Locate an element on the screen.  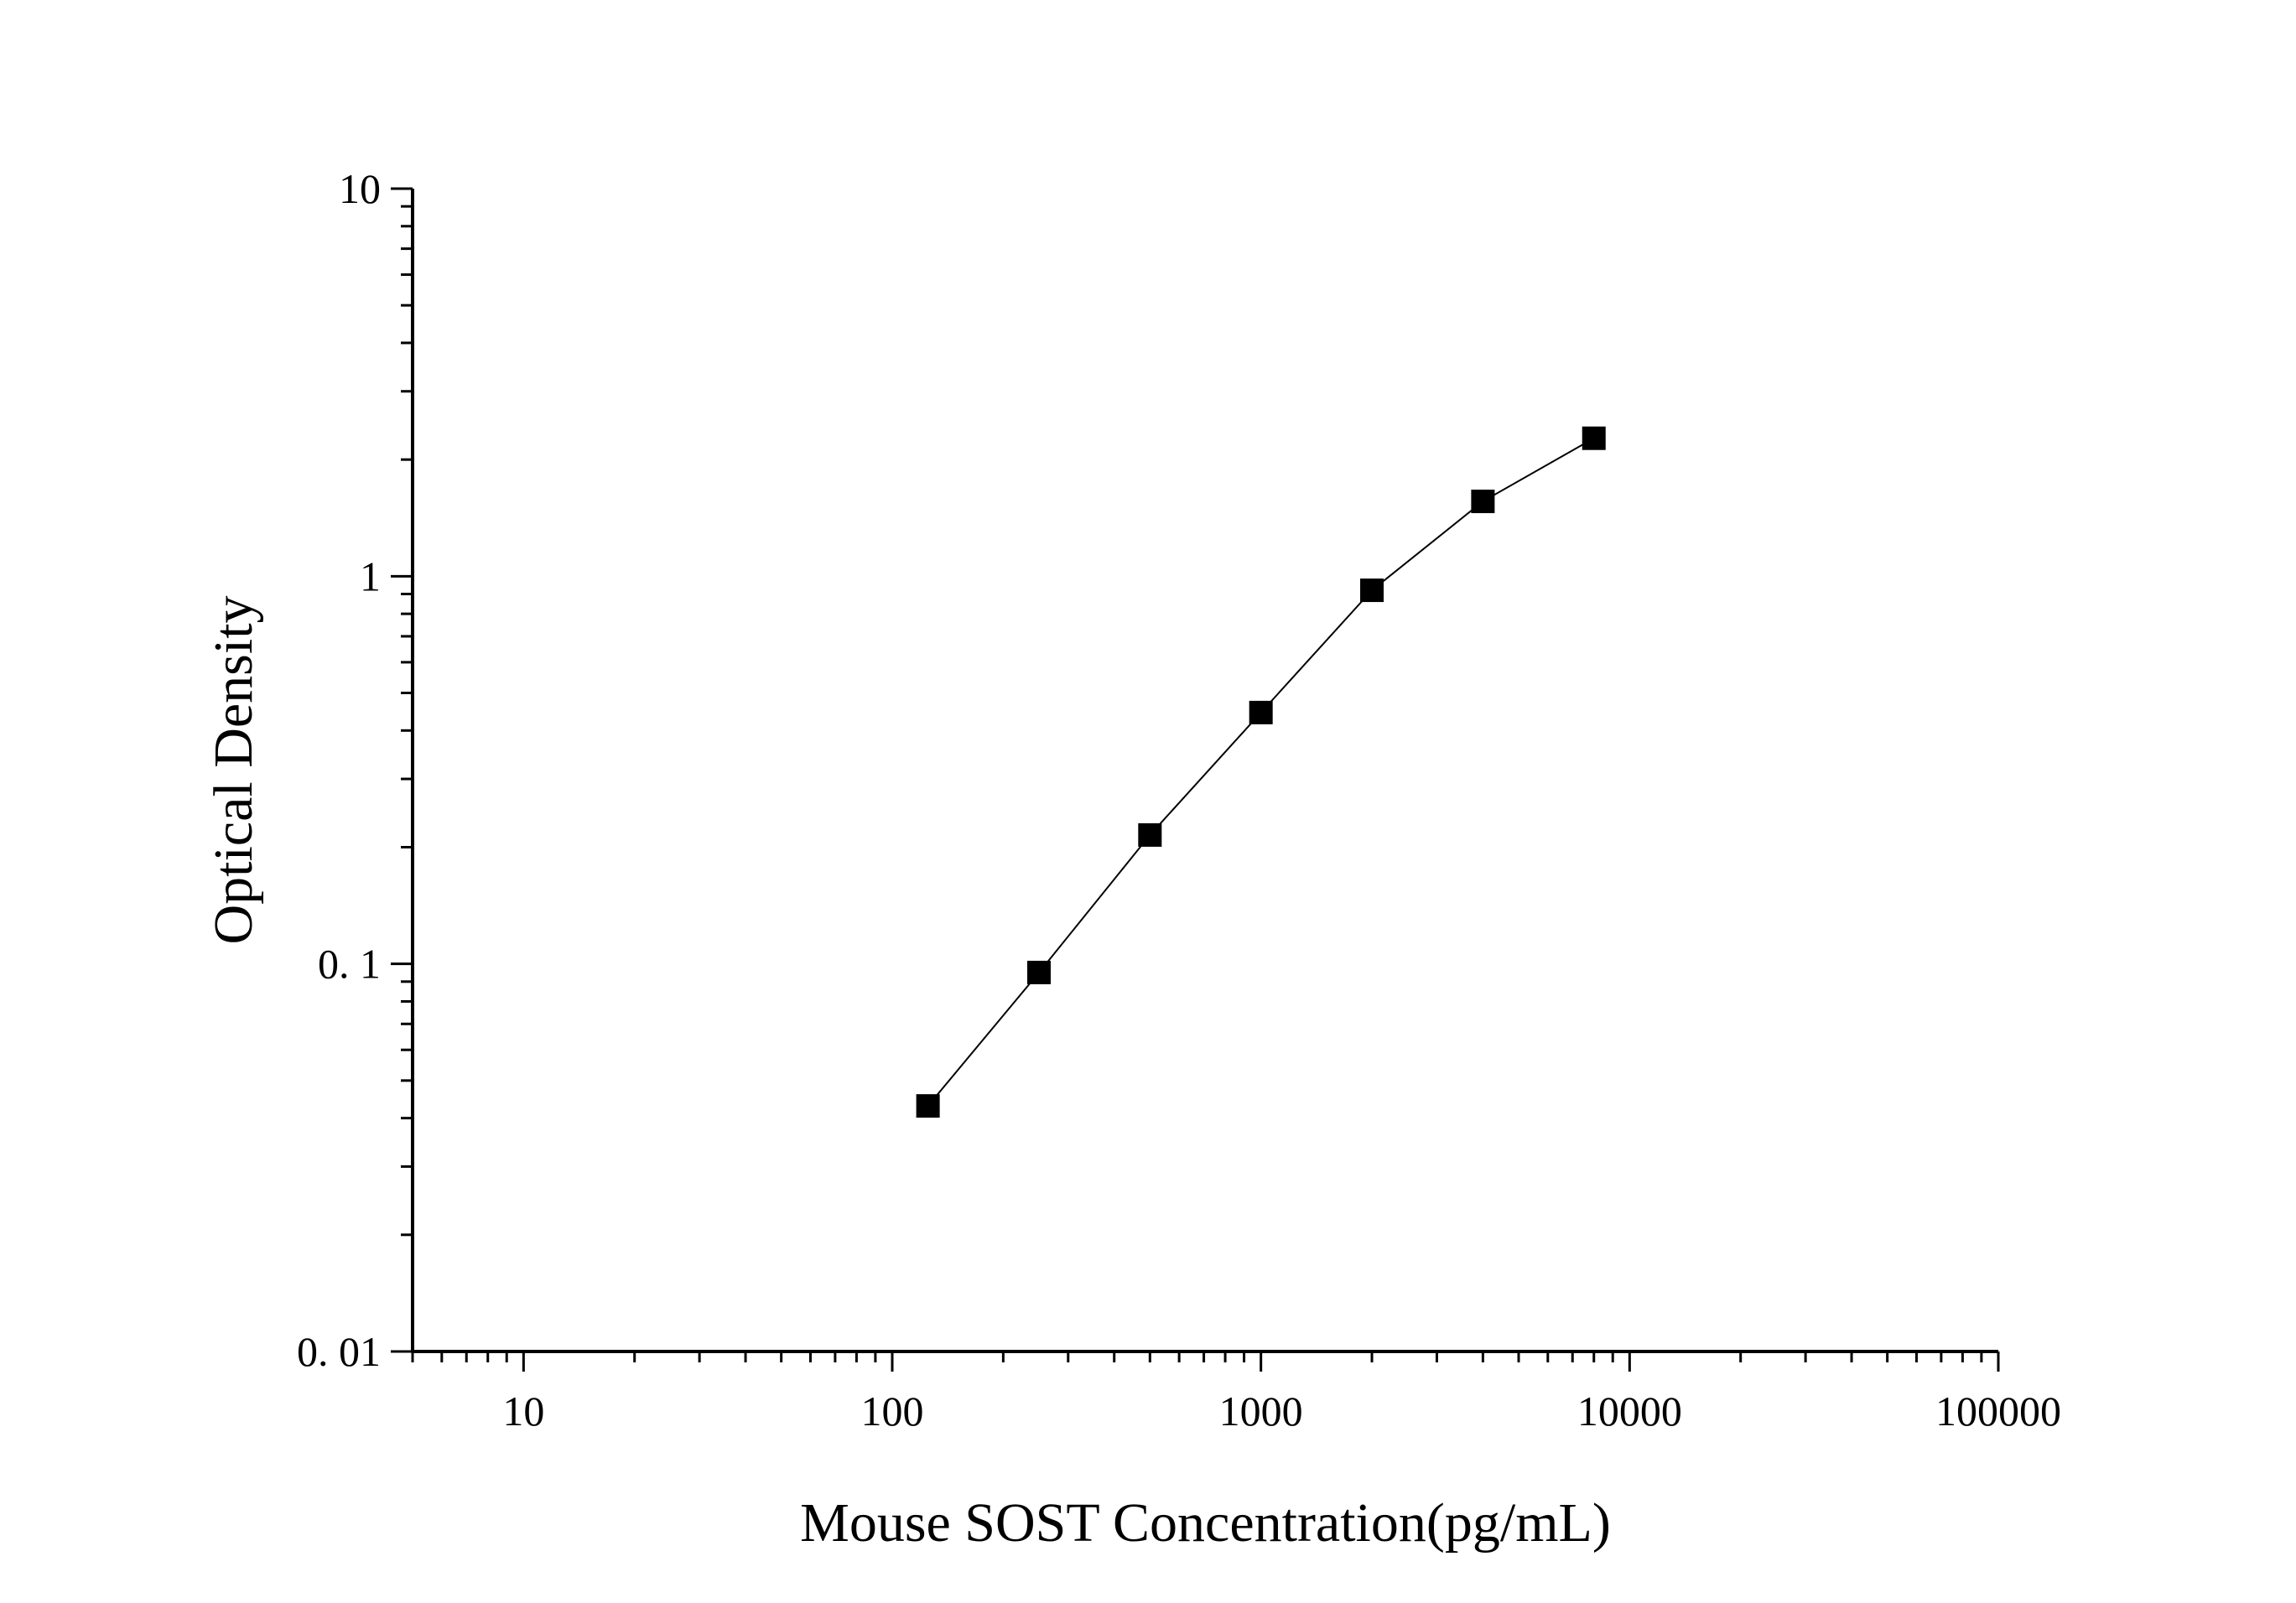
y-tick-label: 0. 01 is located at coordinates (339, 1351).